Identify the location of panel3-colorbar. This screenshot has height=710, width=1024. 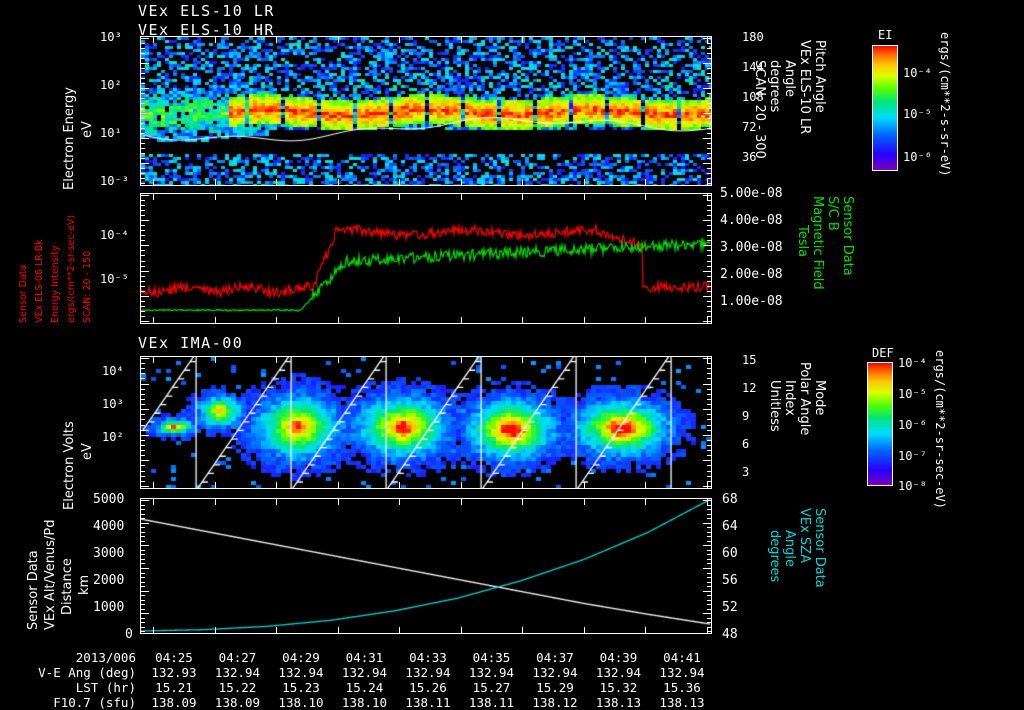
(880, 424).